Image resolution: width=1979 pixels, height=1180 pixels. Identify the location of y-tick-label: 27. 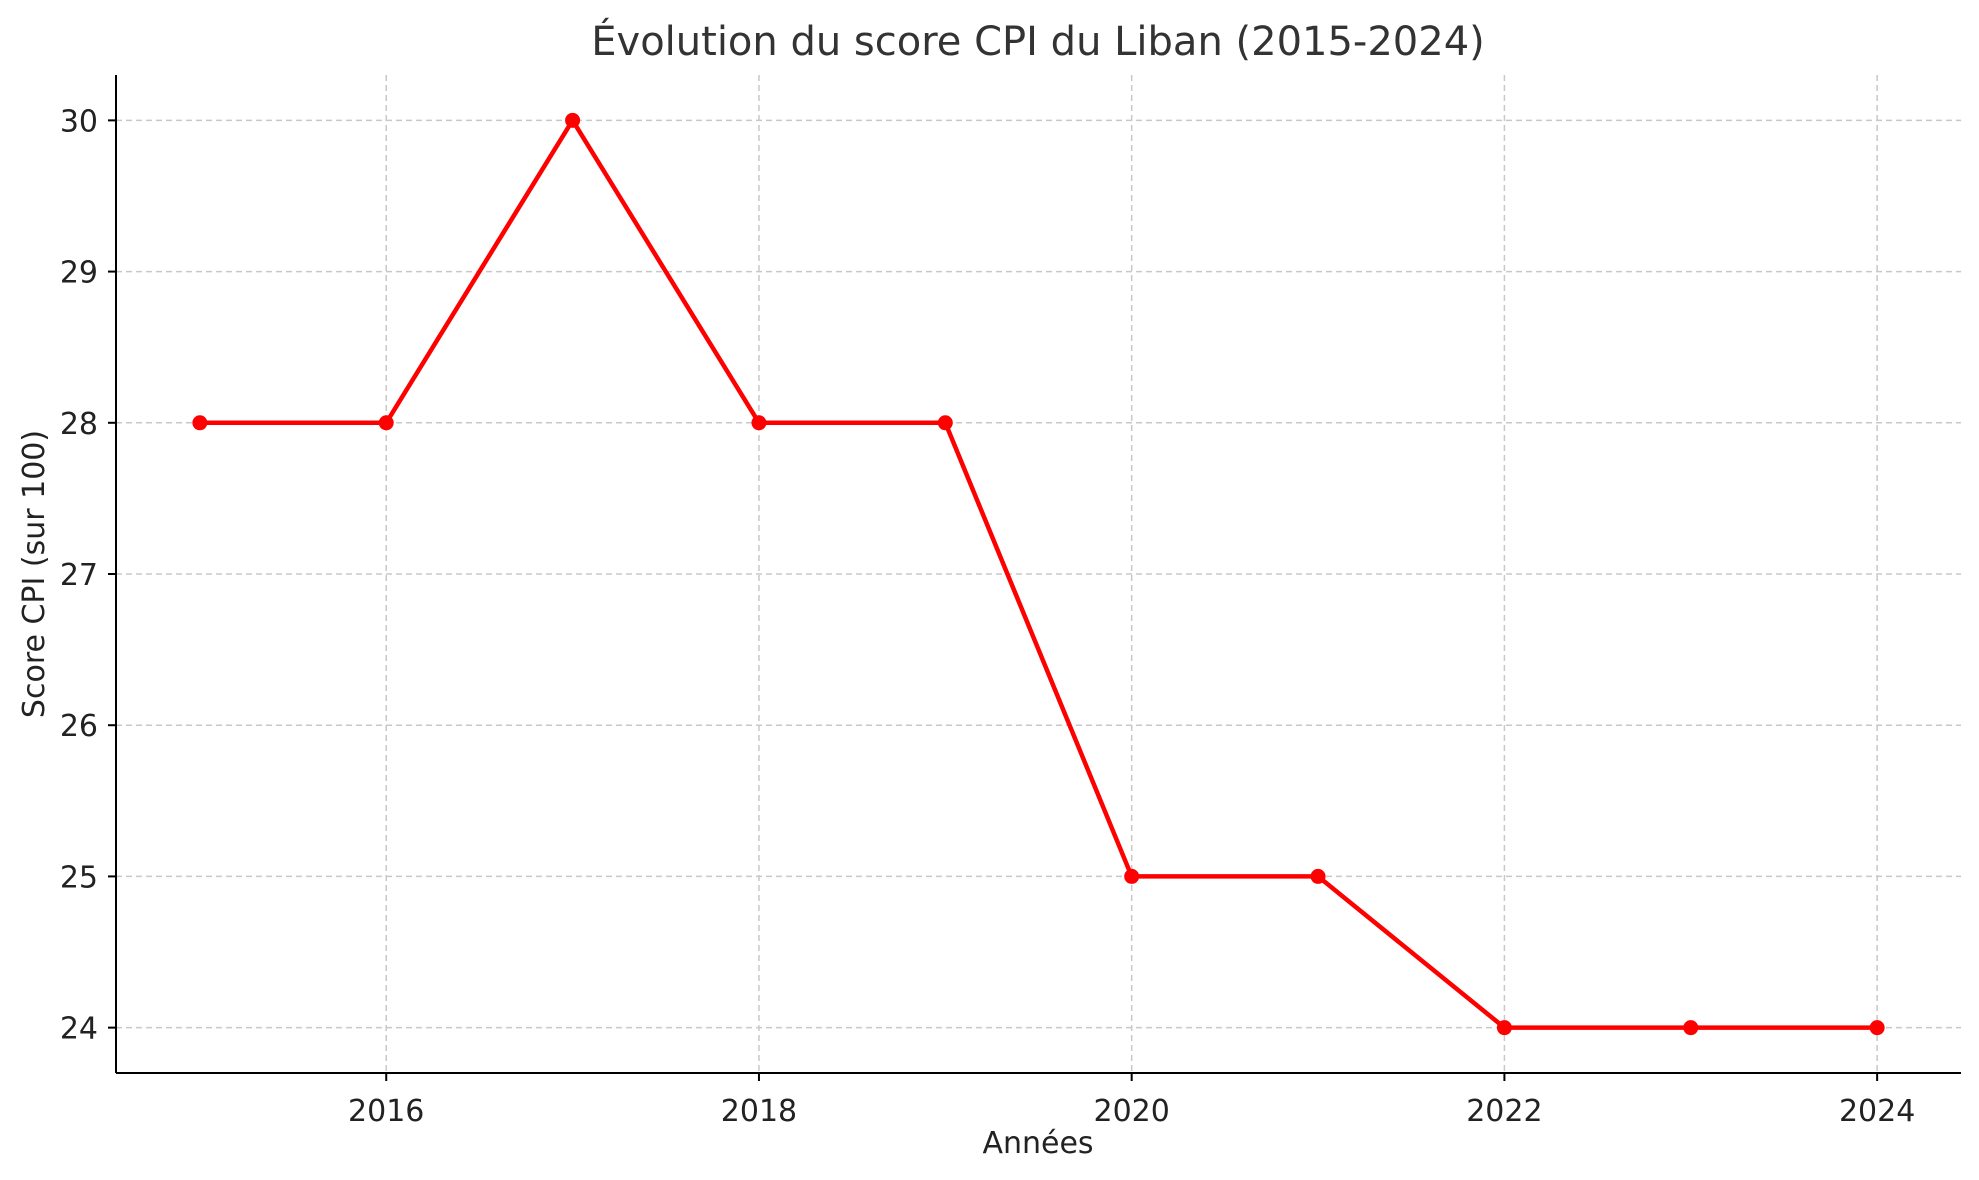
(79, 575).